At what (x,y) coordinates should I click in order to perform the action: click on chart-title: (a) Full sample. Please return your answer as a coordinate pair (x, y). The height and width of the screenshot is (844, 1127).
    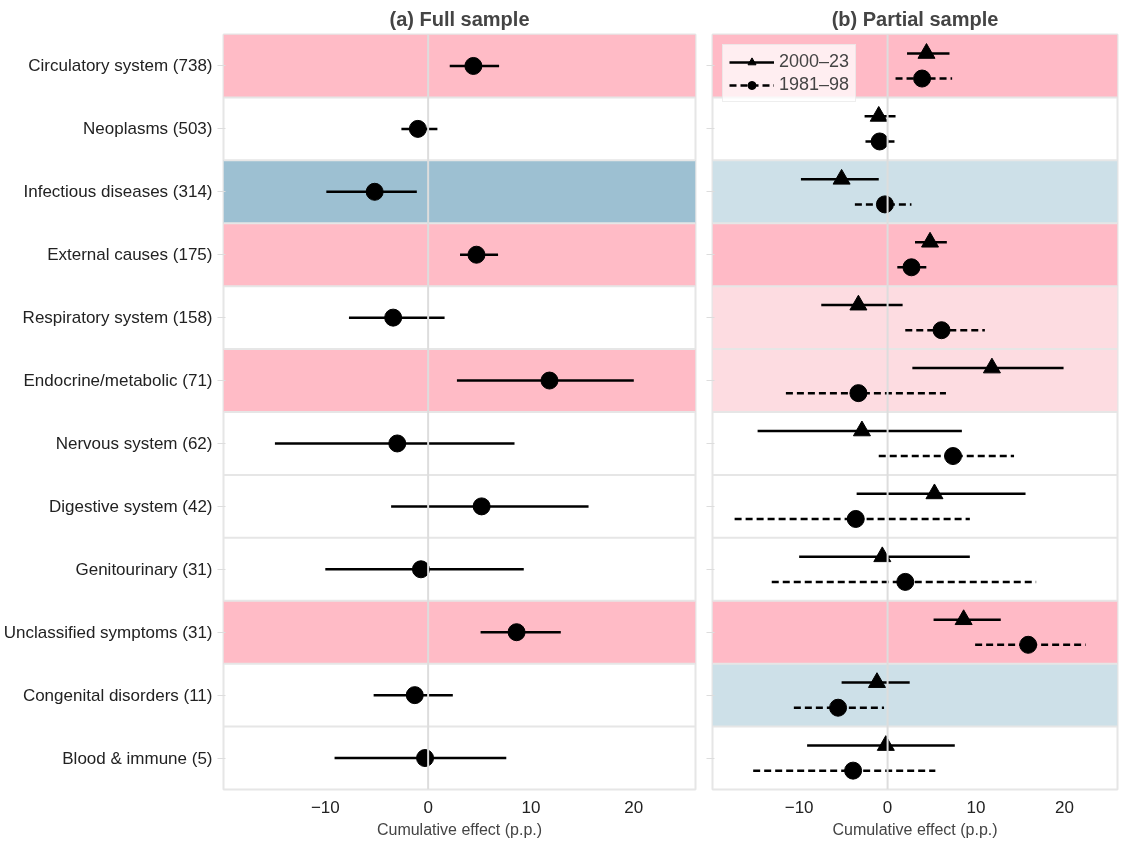
    Looking at the image, I should click on (459, 18).